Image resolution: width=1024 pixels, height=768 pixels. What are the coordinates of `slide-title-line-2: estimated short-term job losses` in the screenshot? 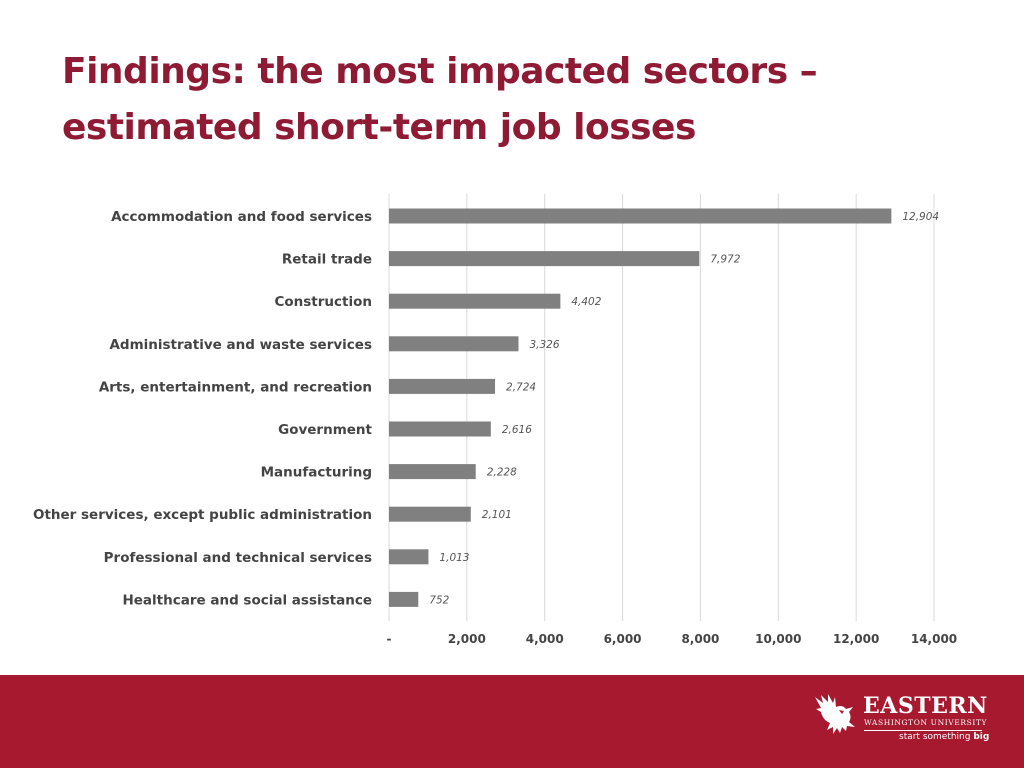 It's located at (379, 127).